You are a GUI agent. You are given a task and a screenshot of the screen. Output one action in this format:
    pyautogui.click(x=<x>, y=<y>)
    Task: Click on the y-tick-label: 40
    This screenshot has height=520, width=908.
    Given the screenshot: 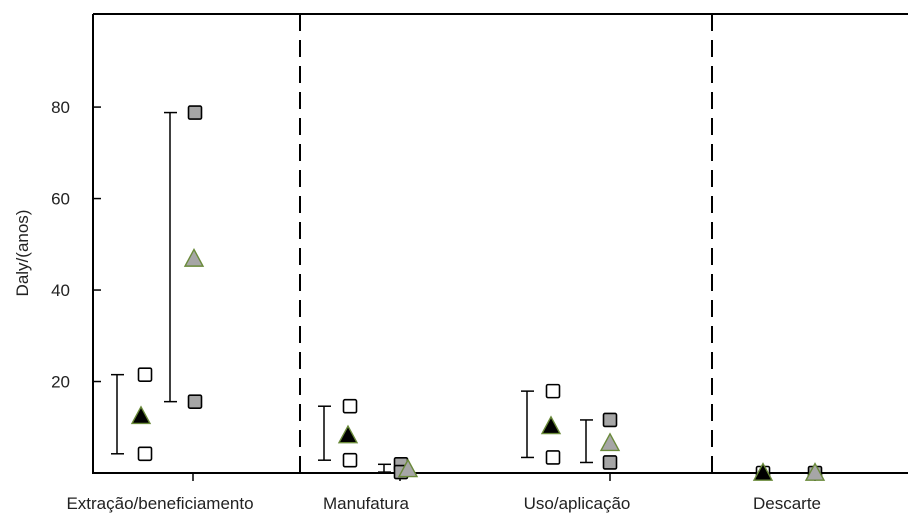 What is the action you would take?
    pyautogui.click(x=60, y=290)
    